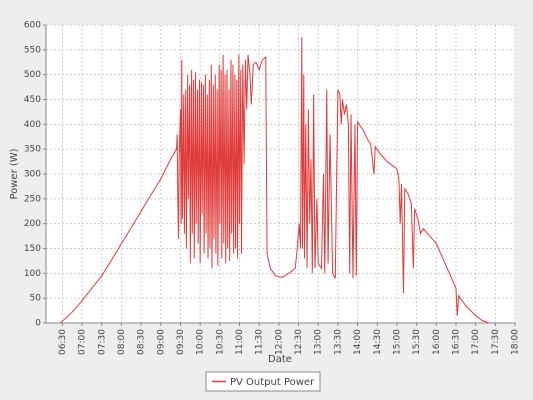 Image resolution: width=533 pixels, height=400 pixels. What do you see at coordinates (14, 173) in the screenshot?
I see `y-axis-label: Power (W)` at bounding box center [14, 173].